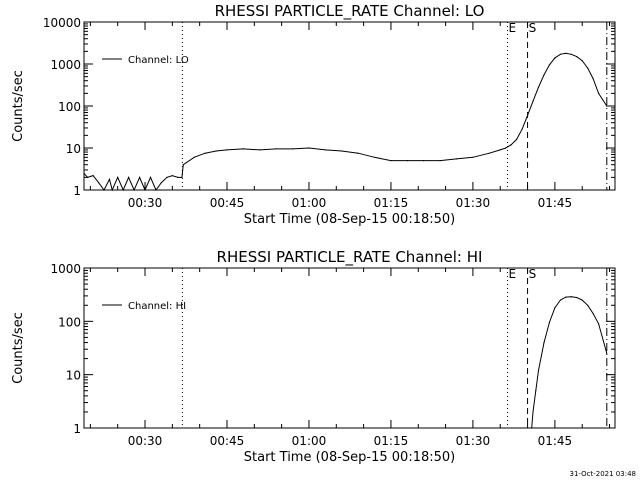 This screenshot has width=640, height=480. What do you see at coordinates (145, 203) in the screenshot?
I see `chart-lo-x-tick-label: 00:30` at bounding box center [145, 203].